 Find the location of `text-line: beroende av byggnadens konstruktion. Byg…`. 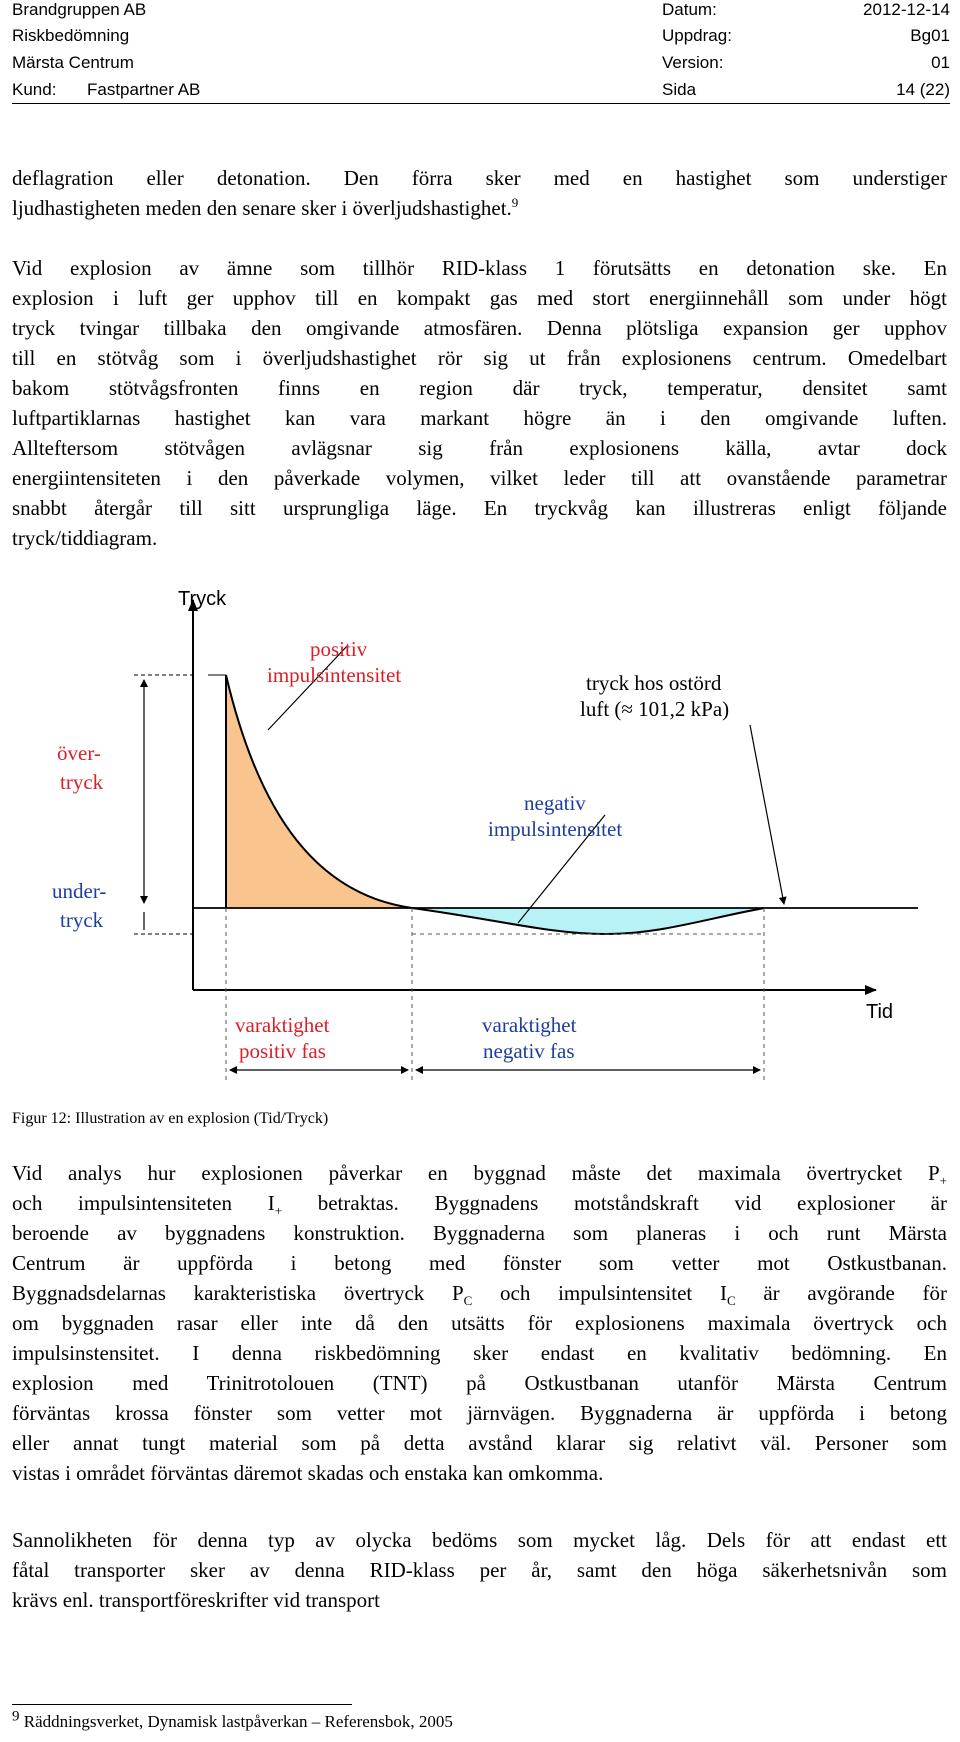

text-line: beroende av byggnadens konstruktion. Byg… is located at coordinates (479, 1233).